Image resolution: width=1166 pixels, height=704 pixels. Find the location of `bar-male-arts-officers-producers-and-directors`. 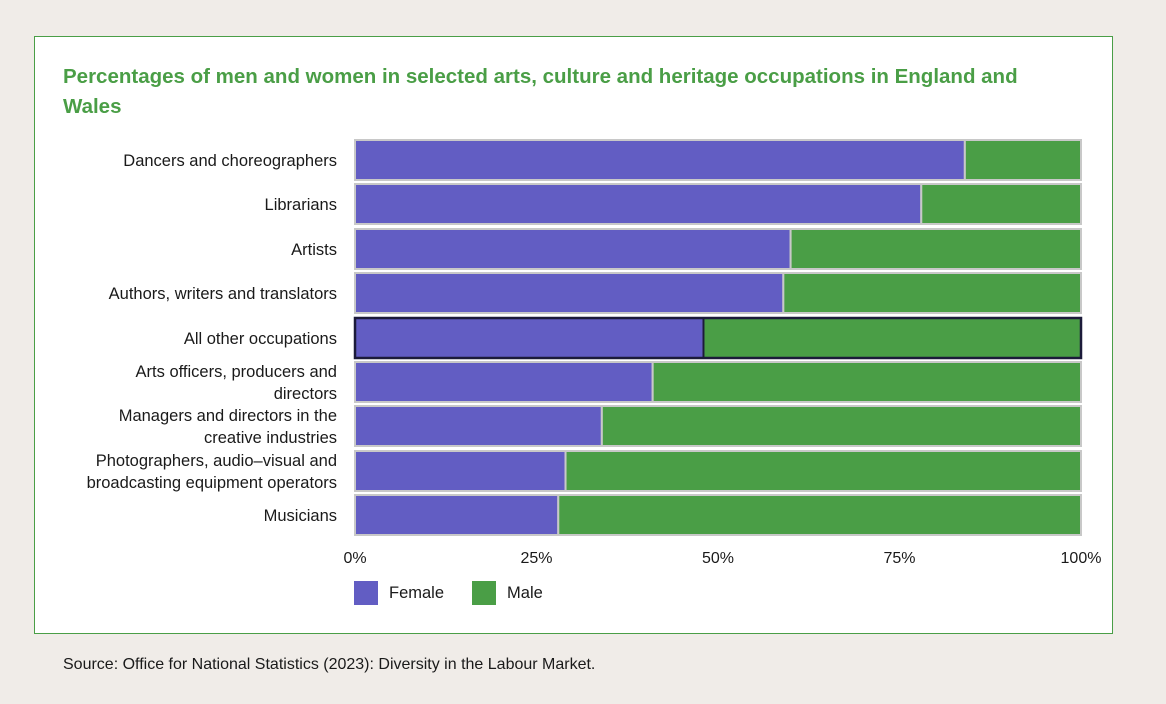

bar-male-arts-officers-producers-and-directors is located at coordinates (866, 382).